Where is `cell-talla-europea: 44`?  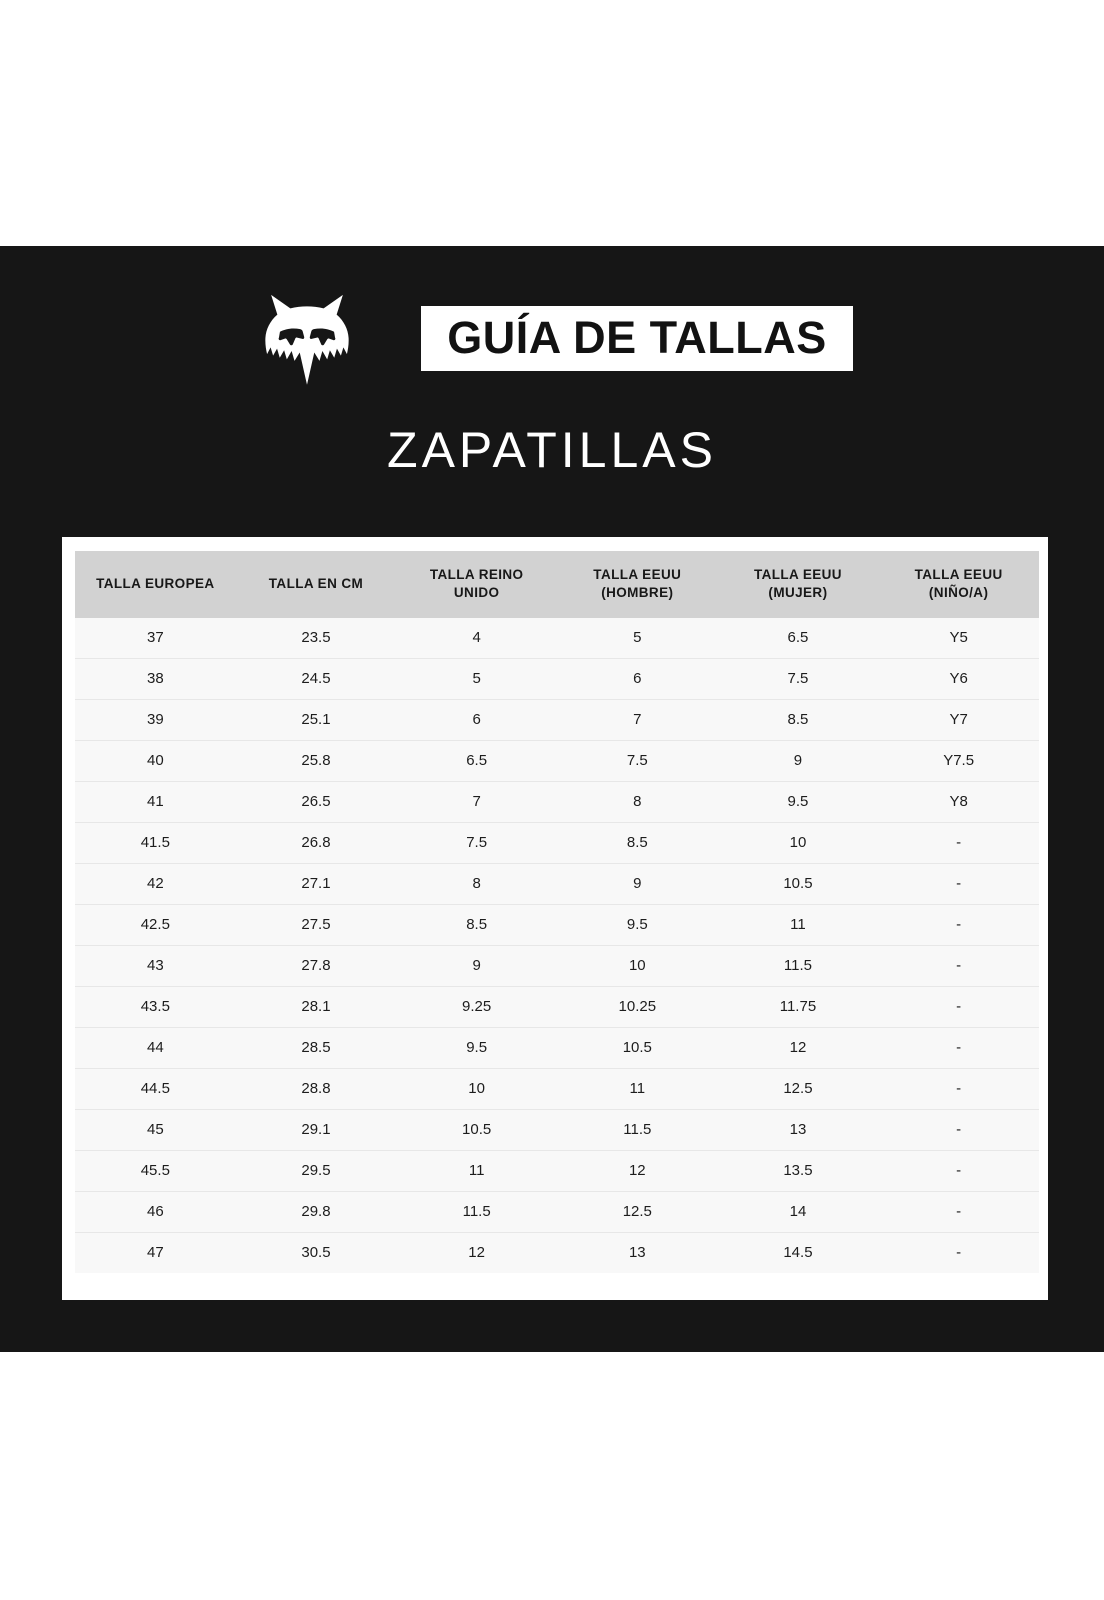
cell-talla-europea: 44 is located at coordinates (155, 1047).